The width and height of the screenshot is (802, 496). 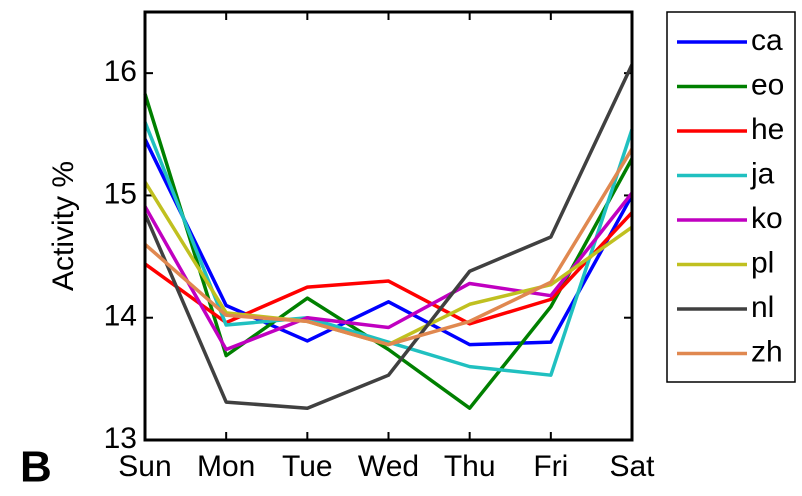 I want to click on y-axis-label: Activity %, so click(x=63, y=226).